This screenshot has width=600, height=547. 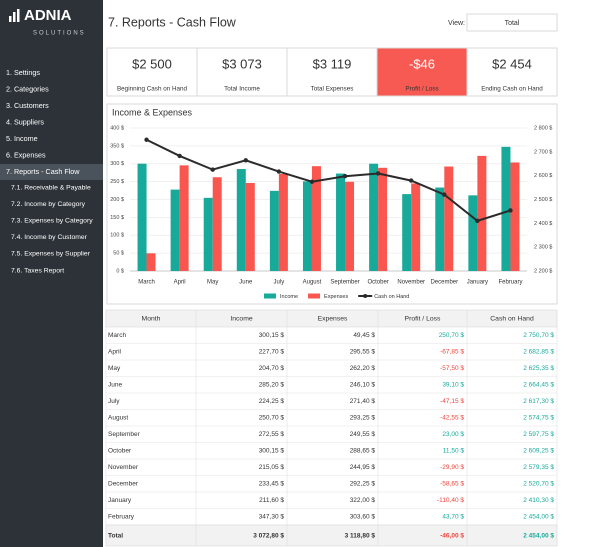 I want to click on x-tick-label: March, so click(x=146, y=283).